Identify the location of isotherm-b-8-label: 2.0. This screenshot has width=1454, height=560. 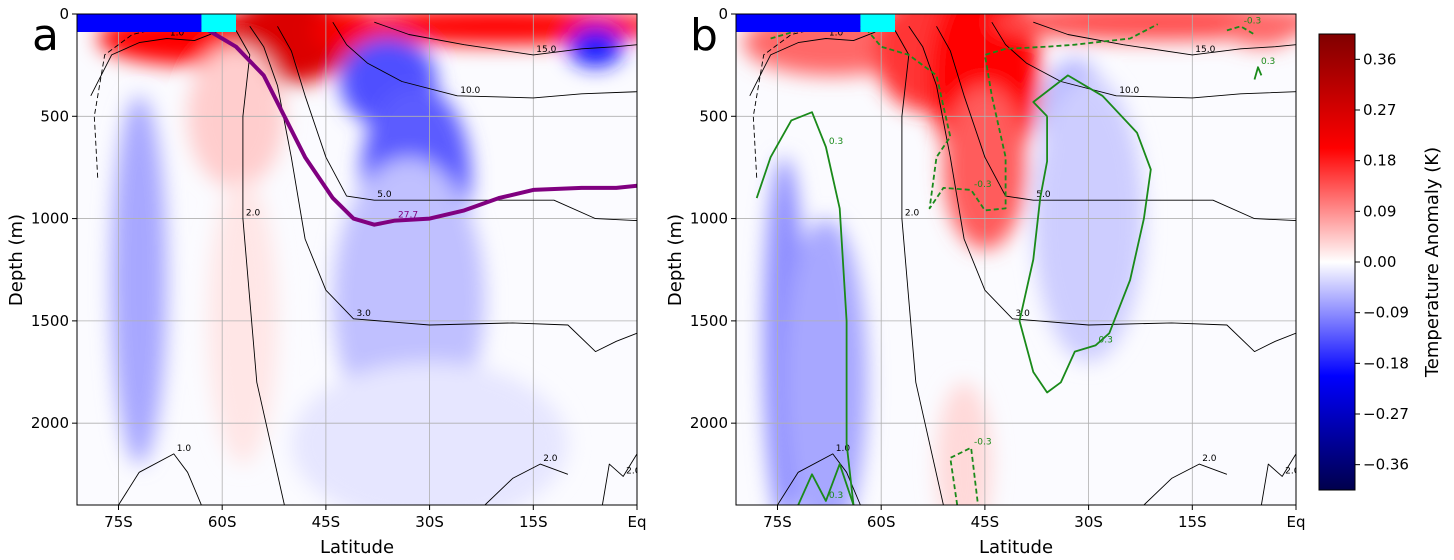
(1209, 459).